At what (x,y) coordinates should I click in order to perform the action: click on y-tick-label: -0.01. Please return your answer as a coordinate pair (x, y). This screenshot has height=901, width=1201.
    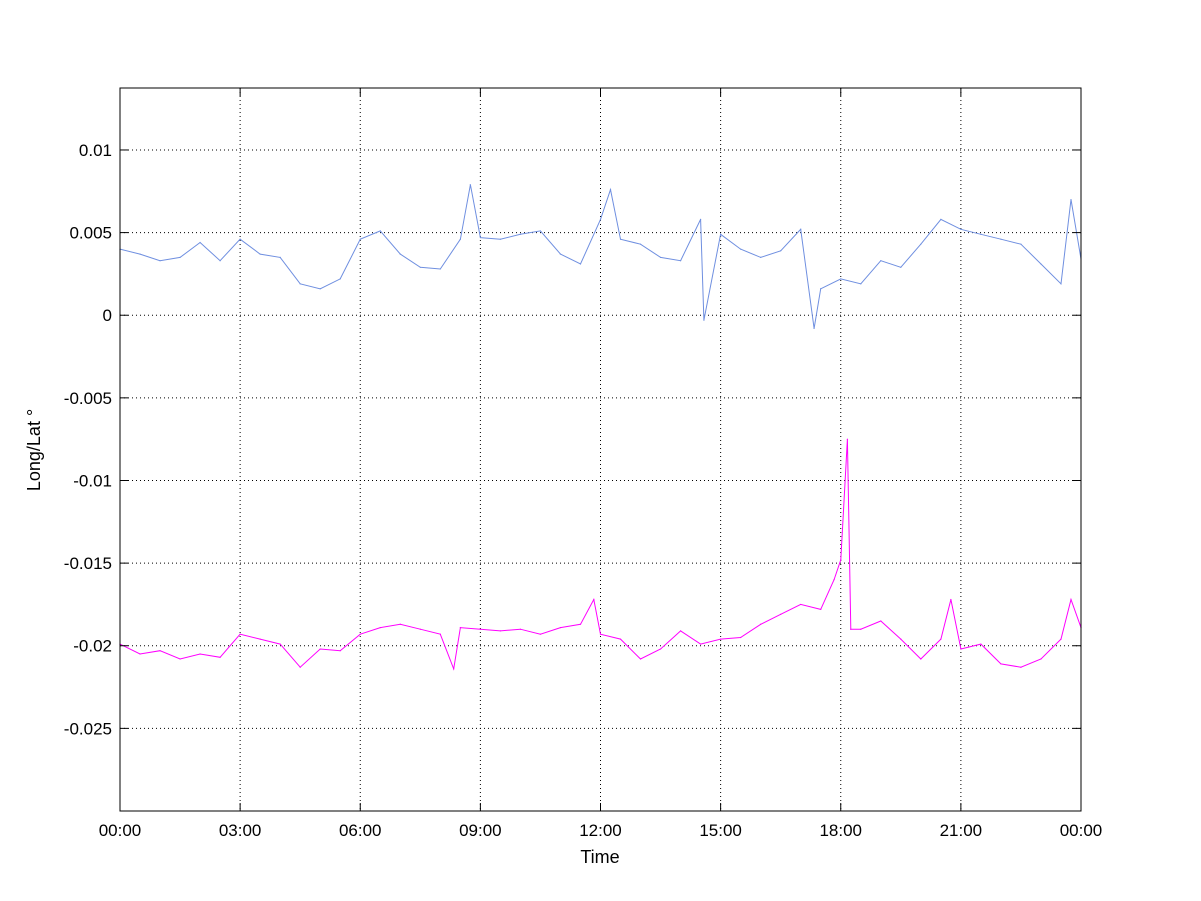
    Looking at the image, I should click on (92, 480).